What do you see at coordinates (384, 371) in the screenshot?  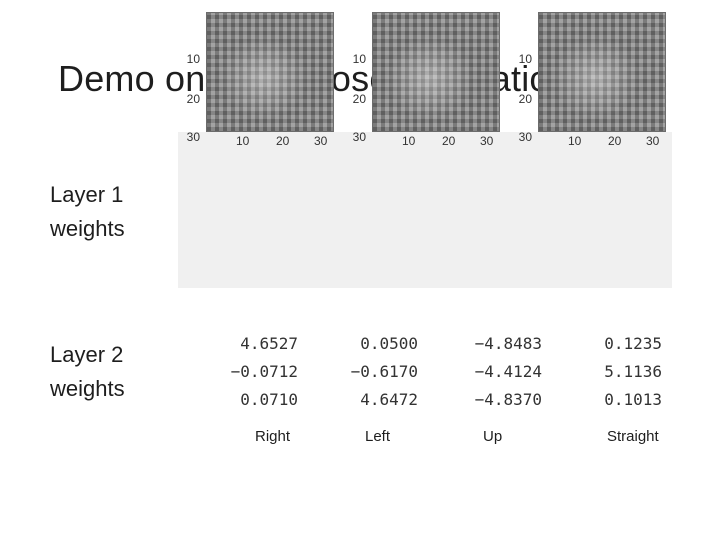 I see `weight-cell: −0.6170` at bounding box center [384, 371].